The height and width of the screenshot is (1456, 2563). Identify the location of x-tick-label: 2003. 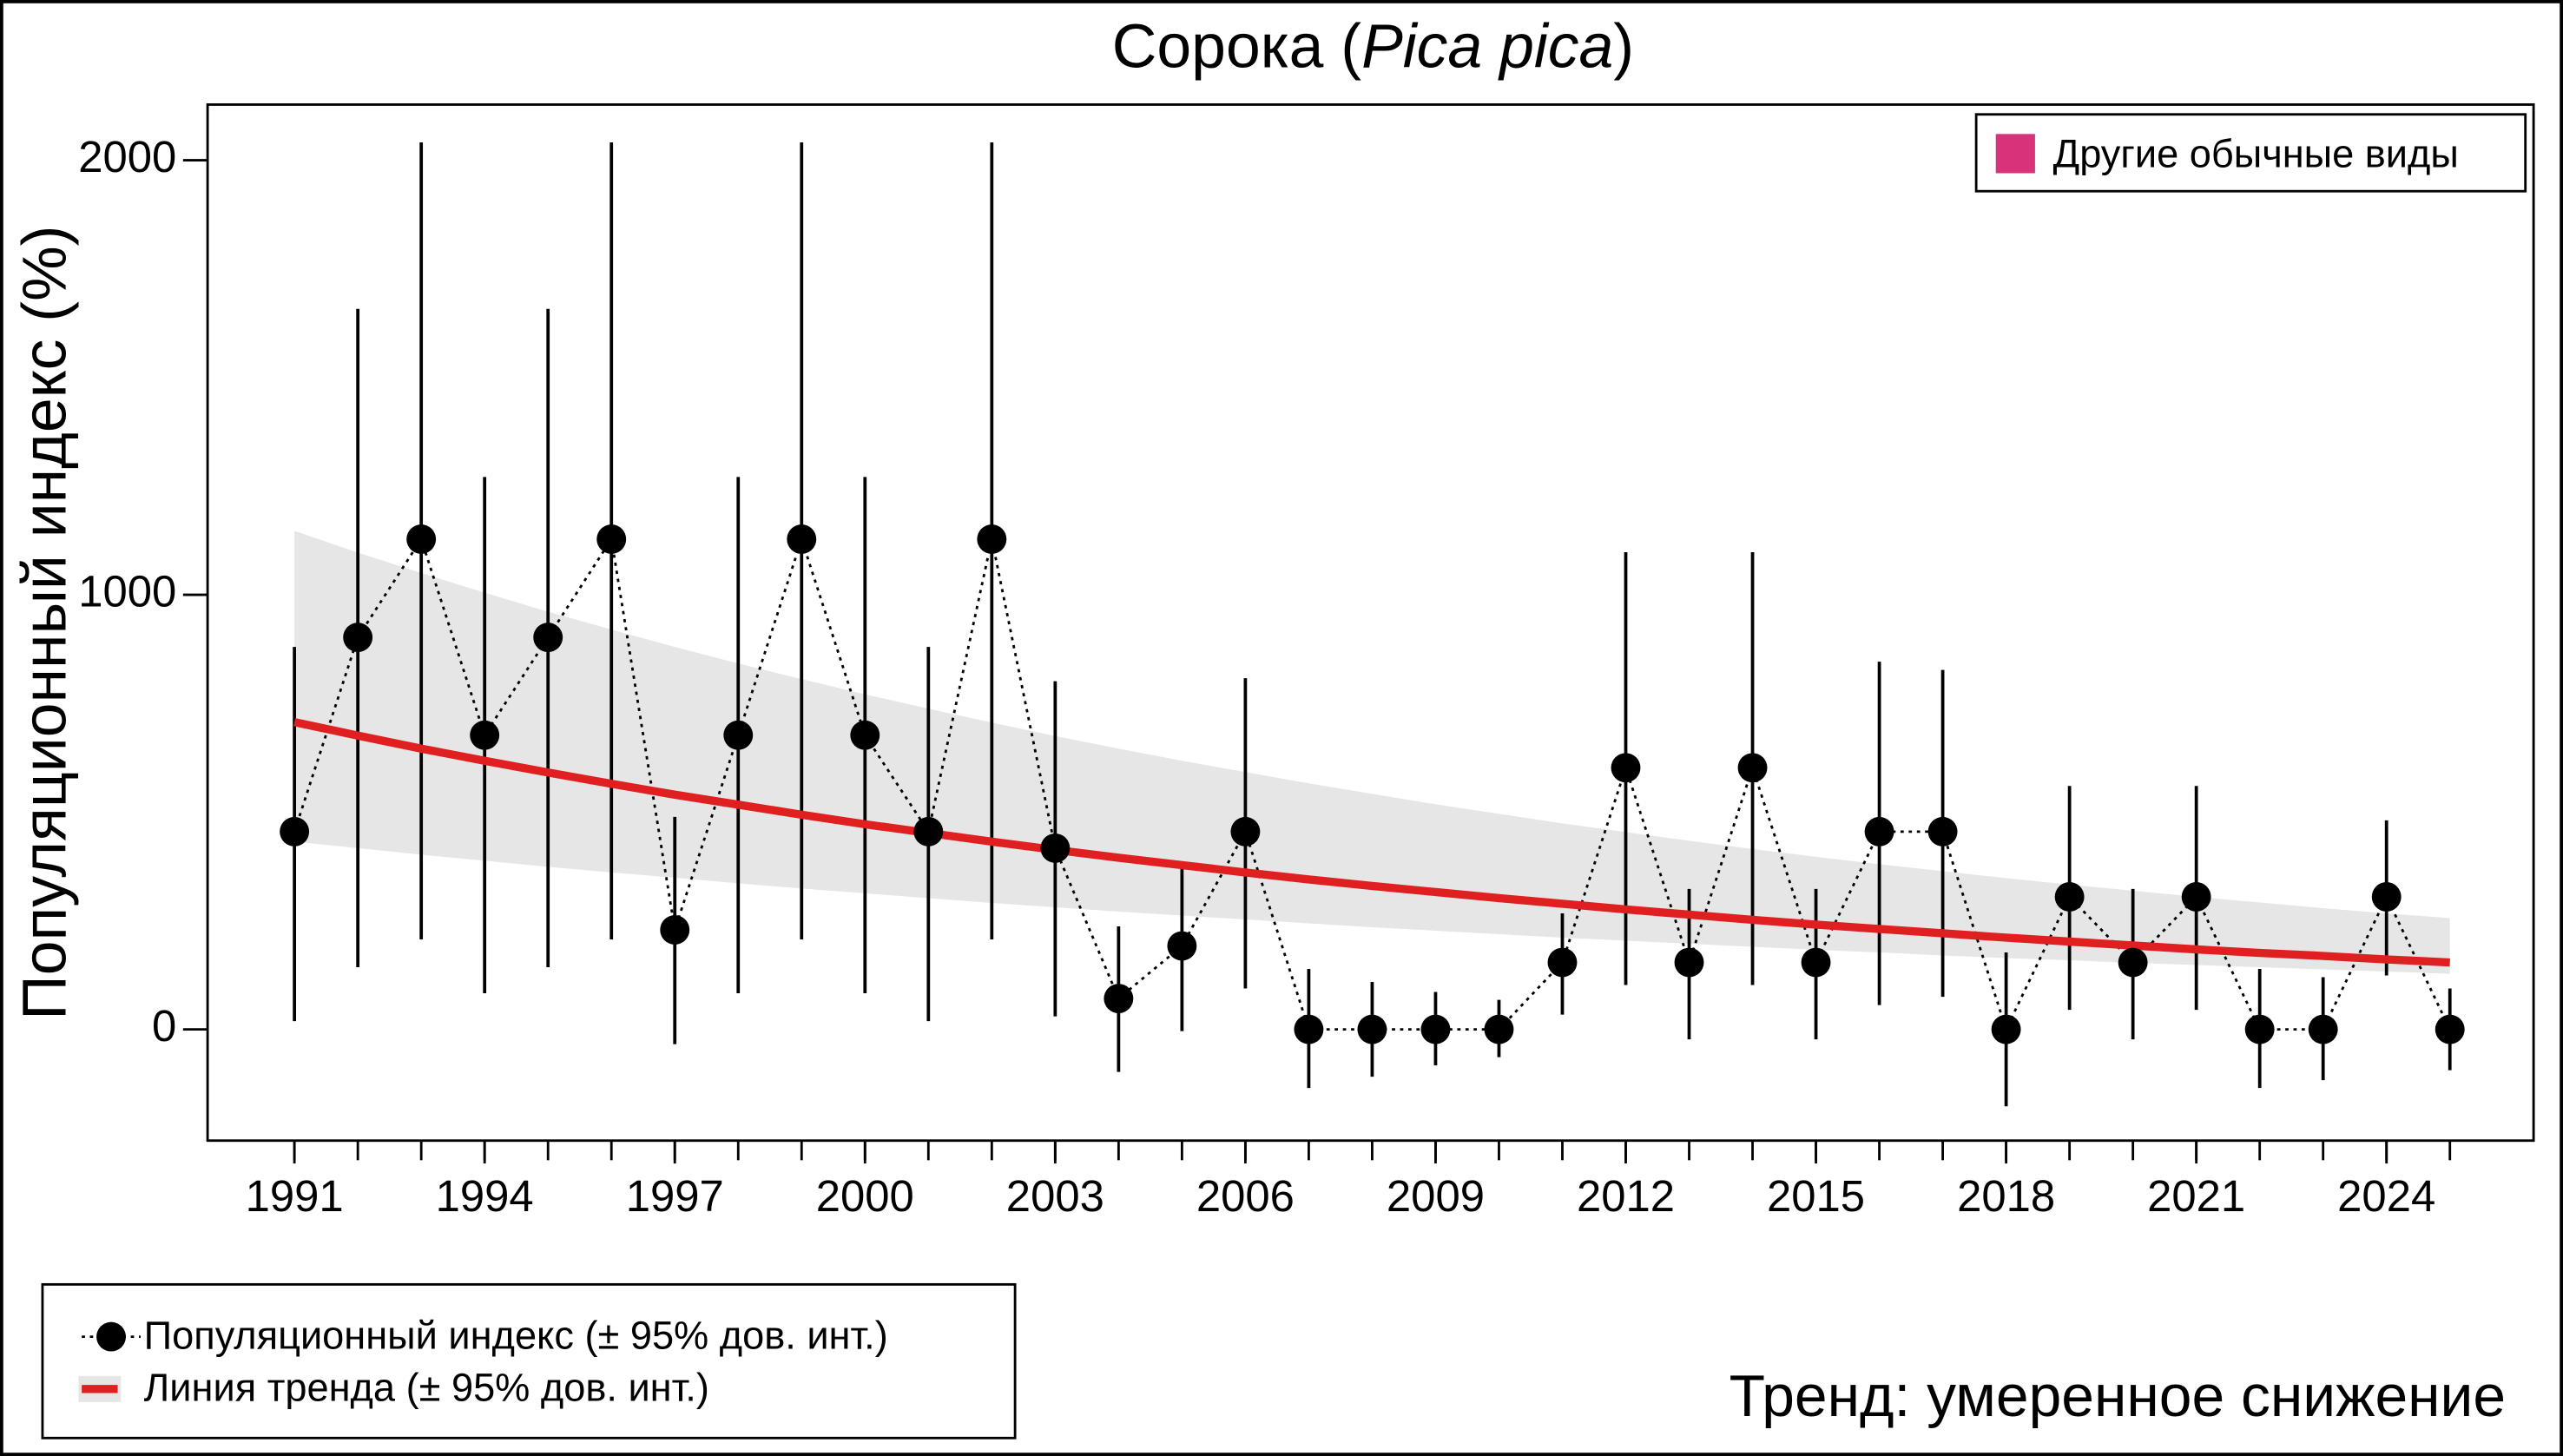
(1055, 1196).